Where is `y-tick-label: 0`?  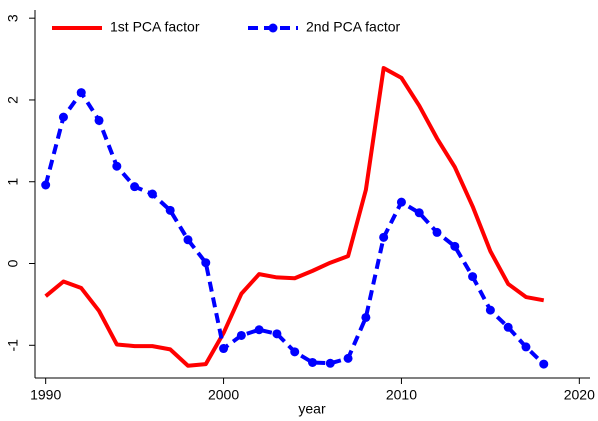 y-tick-label: 0 is located at coordinates (13, 263).